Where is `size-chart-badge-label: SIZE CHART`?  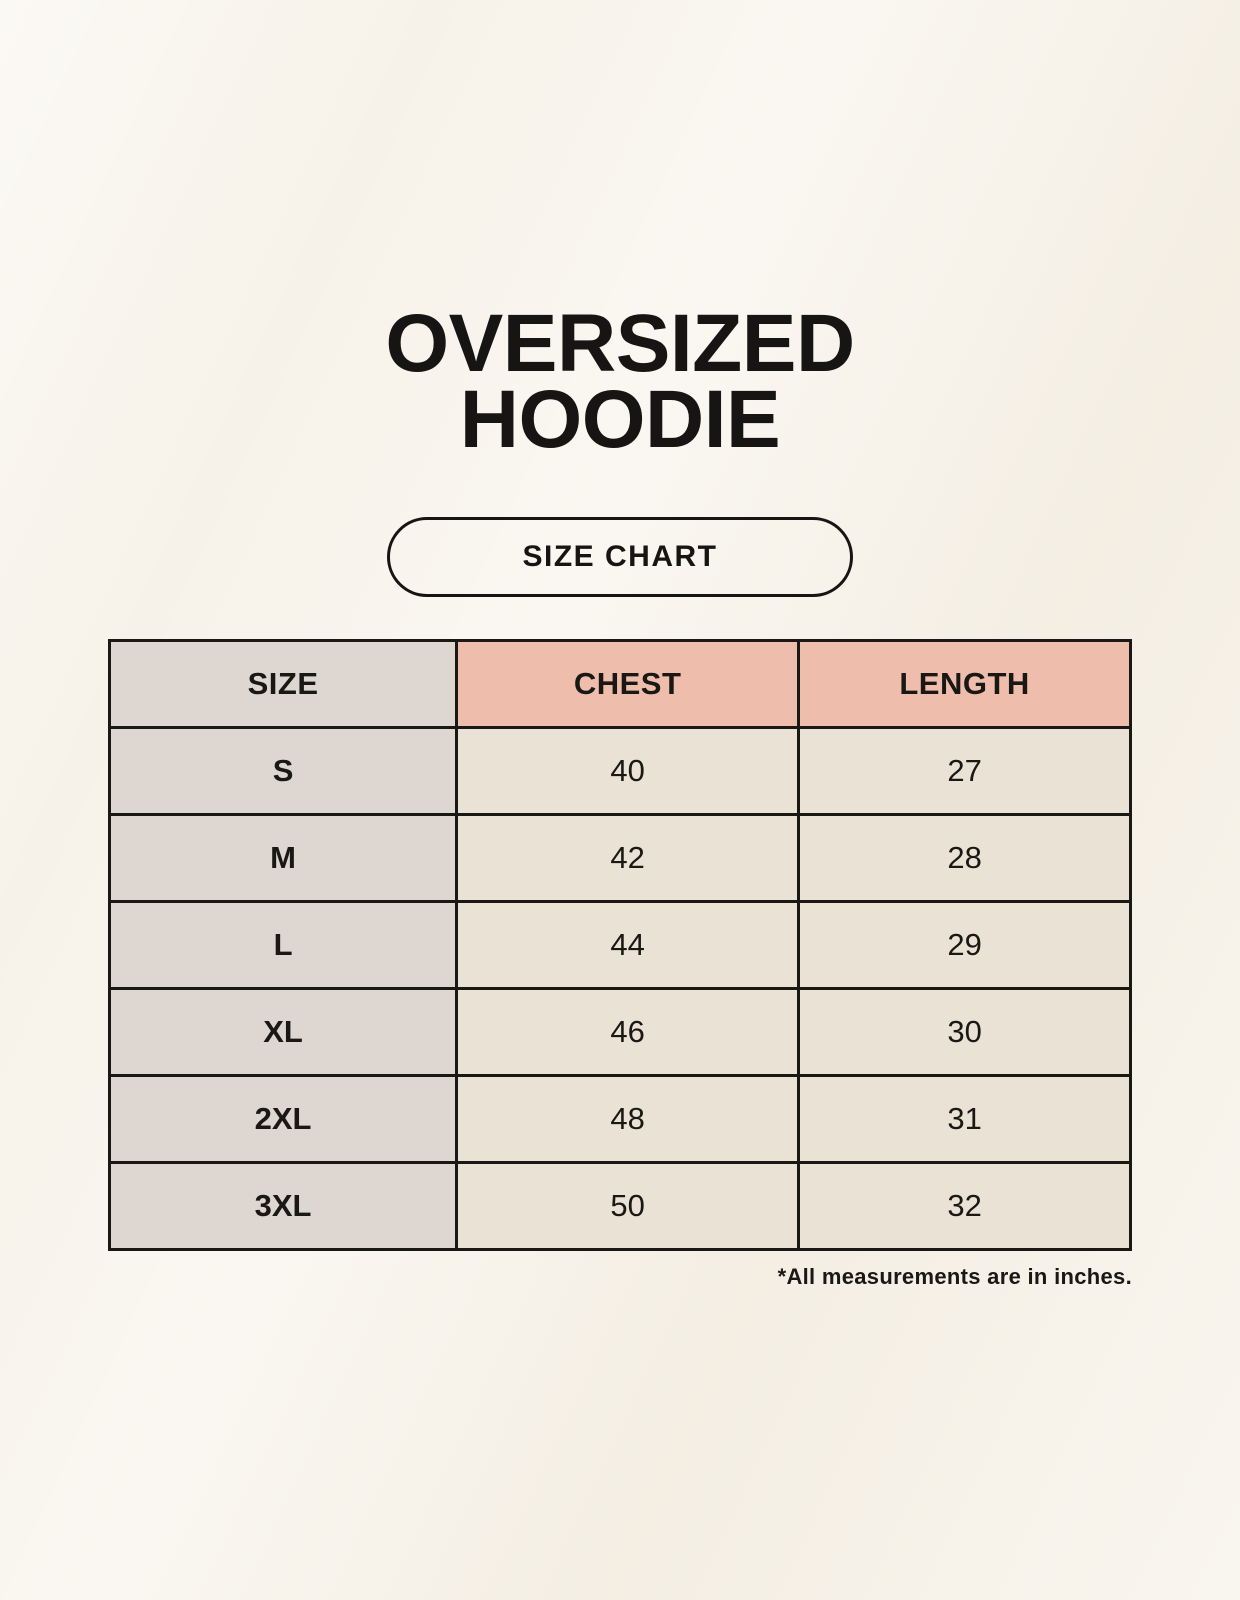
size-chart-badge-label: SIZE CHART is located at coordinates (620, 556).